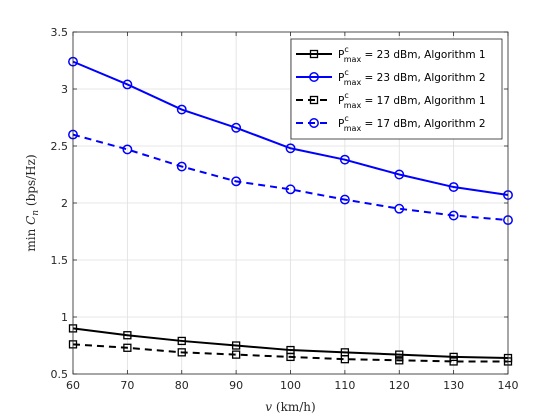  Describe the element at coordinates (399, 385) in the screenshot. I see `x-tick-label: 120` at that location.